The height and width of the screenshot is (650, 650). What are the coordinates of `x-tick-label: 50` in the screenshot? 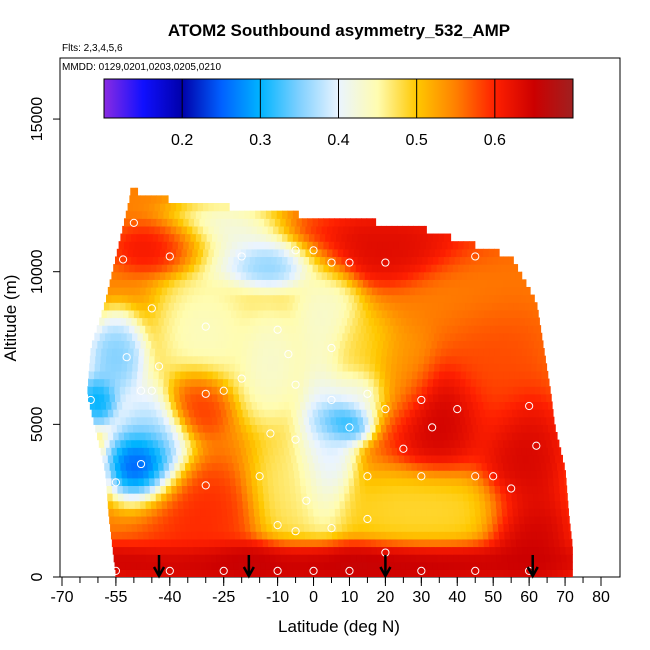 It's located at (493, 597).